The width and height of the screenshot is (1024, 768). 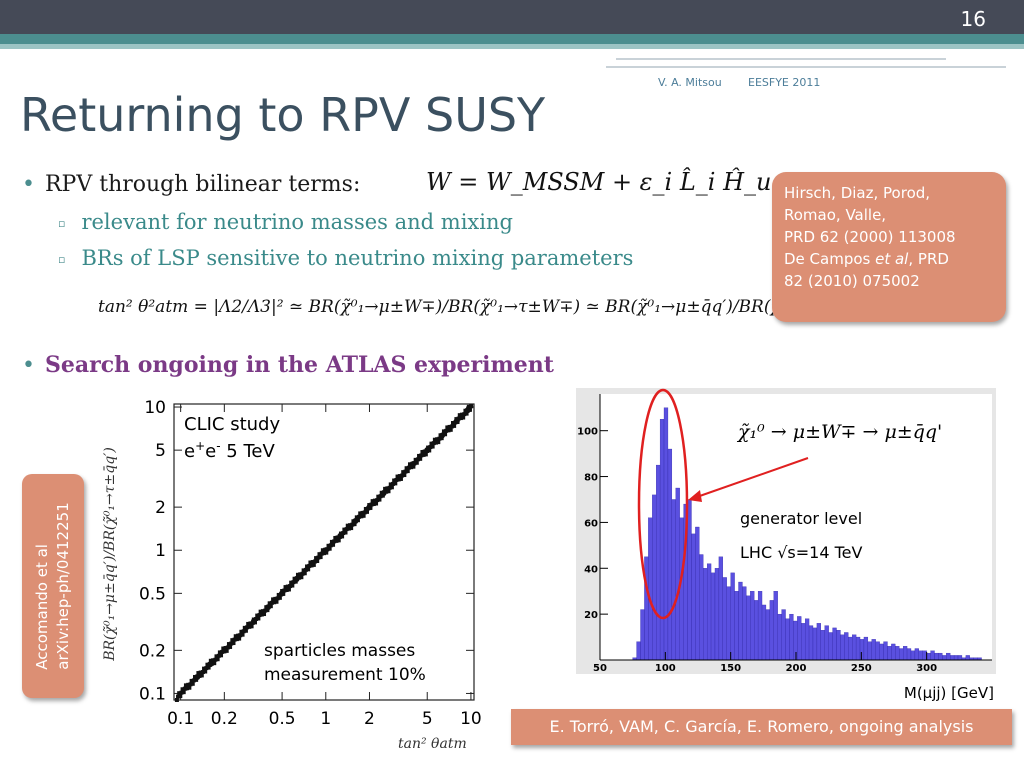 What do you see at coordinates (63, 586) in the screenshot?
I see `side-ref-line: arXiv:hep-ph/0412251` at bounding box center [63, 586].